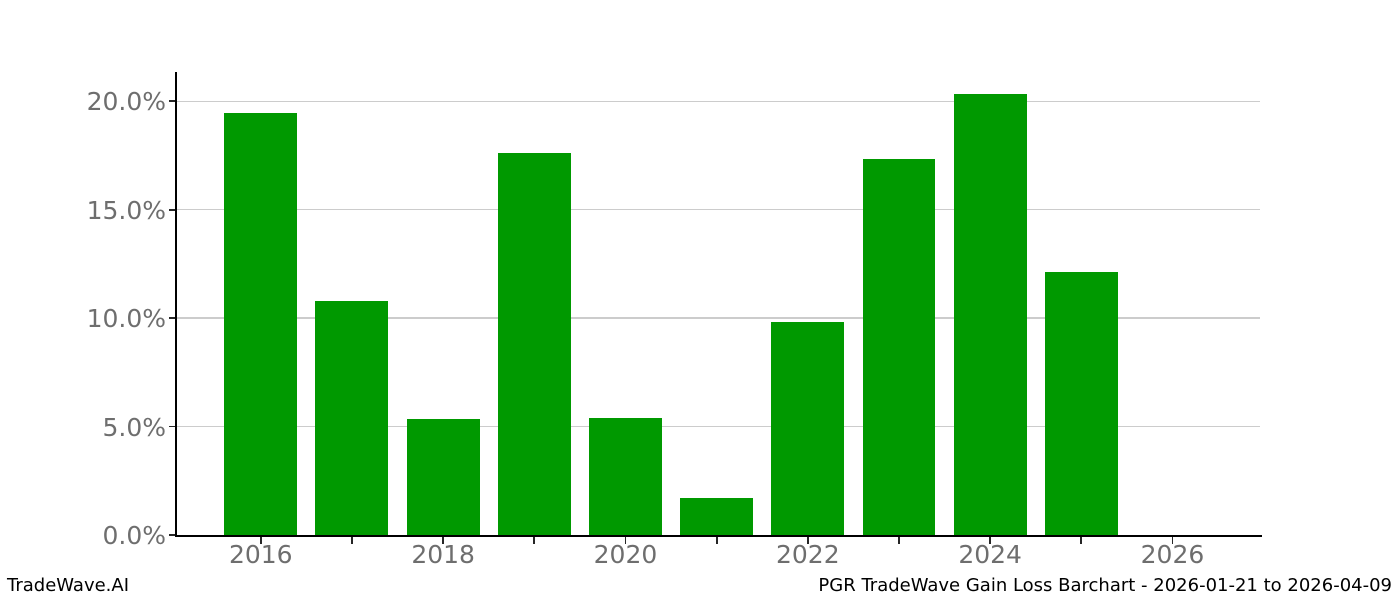 This screenshot has width=1400, height=600. I want to click on bar-2019, so click(534, 344).